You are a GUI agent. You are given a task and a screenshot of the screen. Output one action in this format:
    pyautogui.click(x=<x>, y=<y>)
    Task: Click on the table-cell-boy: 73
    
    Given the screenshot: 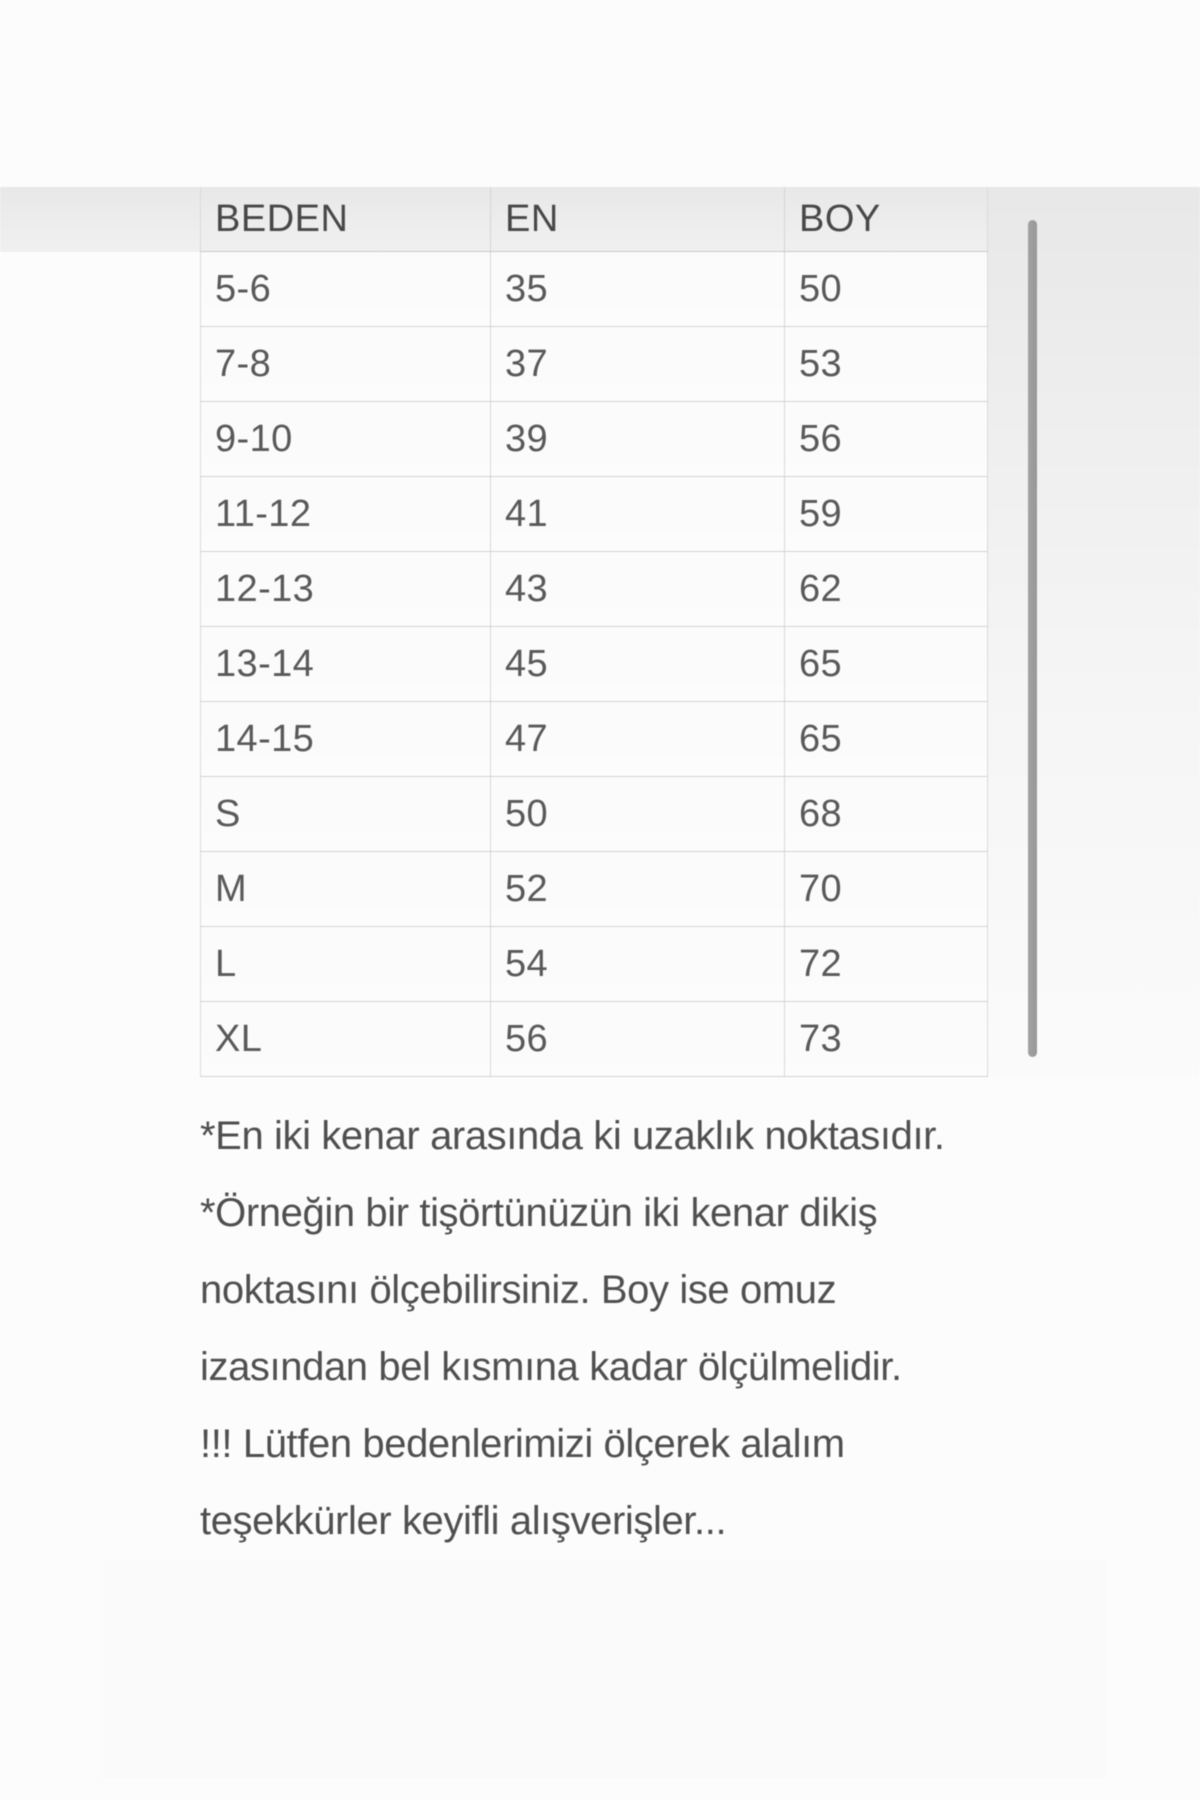 What is the action you would take?
    pyautogui.click(x=886, y=1039)
    